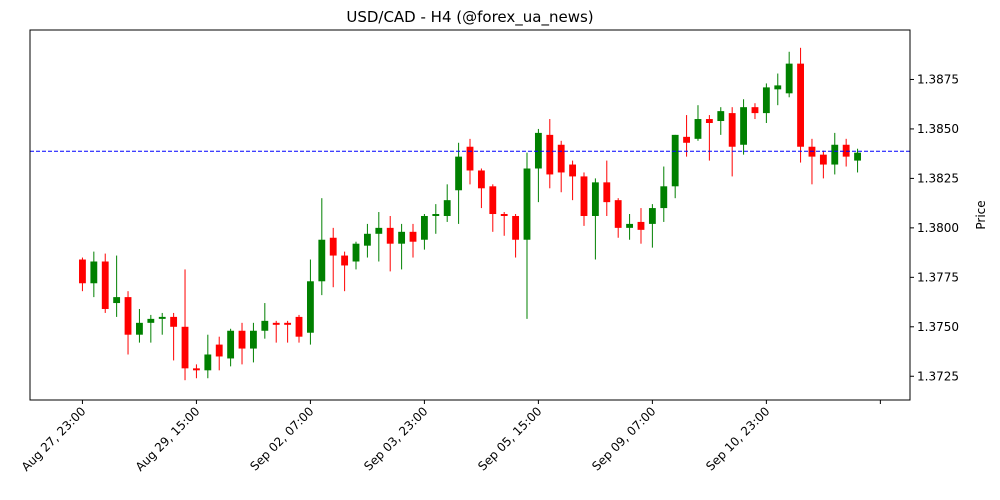  What do you see at coordinates (938, 376) in the screenshot?
I see `y-tick-label: 1.3725` at bounding box center [938, 376].